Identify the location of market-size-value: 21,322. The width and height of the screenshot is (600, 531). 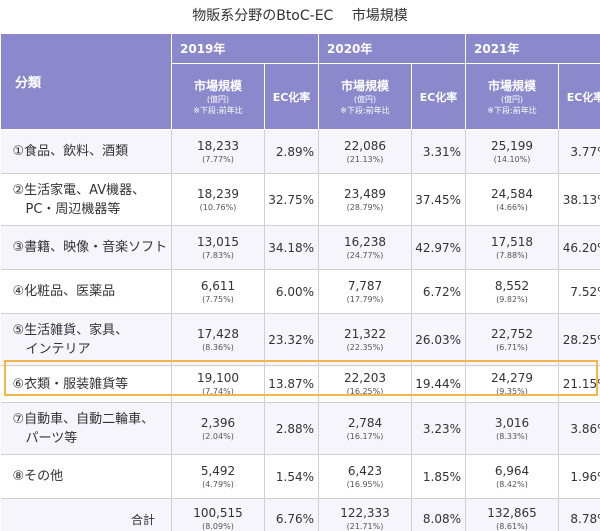
(365, 333).